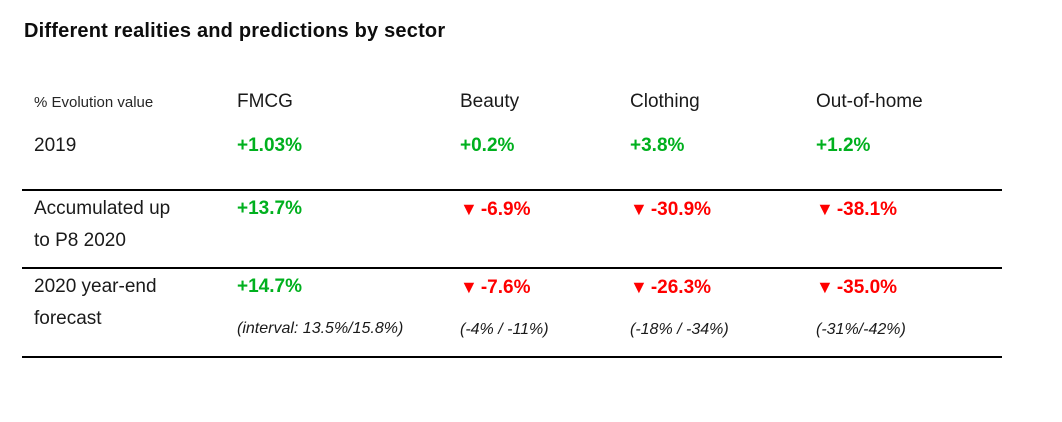 The image size is (1062, 422). Describe the element at coordinates (909, 159) in the screenshot. I see `value-cell: +1.2%` at that location.